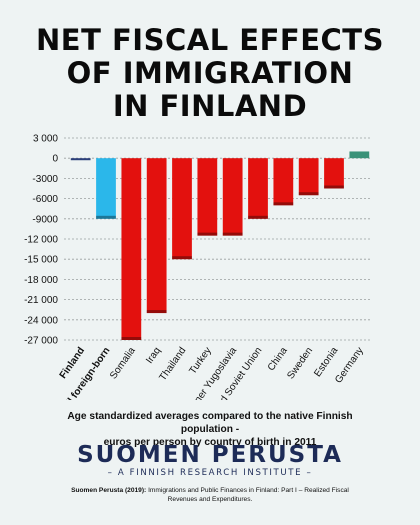 The image size is (420, 525). What do you see at coordinates (210, 473) in the screenshot?
I see `brand-tagline: – A FINNISH RESEARCH INSTITUTE –` at bounding box center [210, 473].